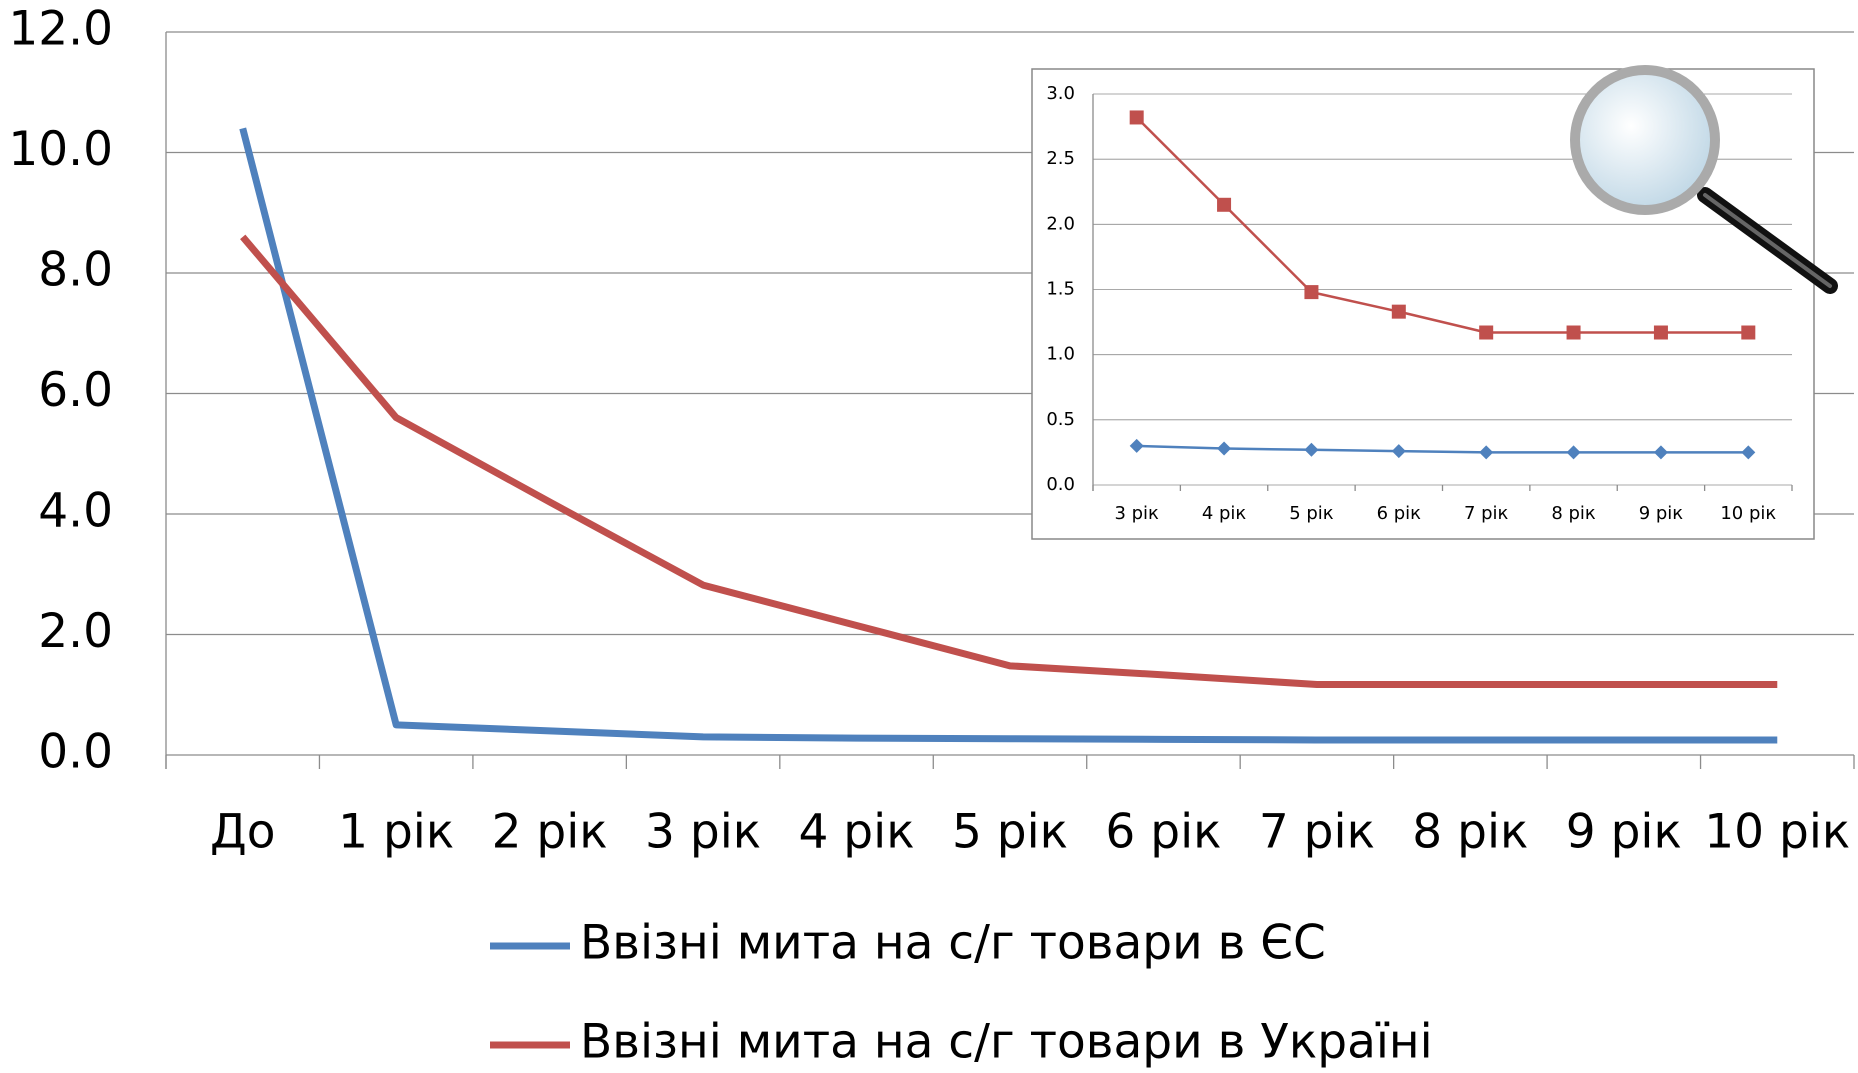 The image size is (1858, 1073). Describe the element at coordinates (396, 832) in the screenshot. I see `x-tick-label: 1 рік` at that location.